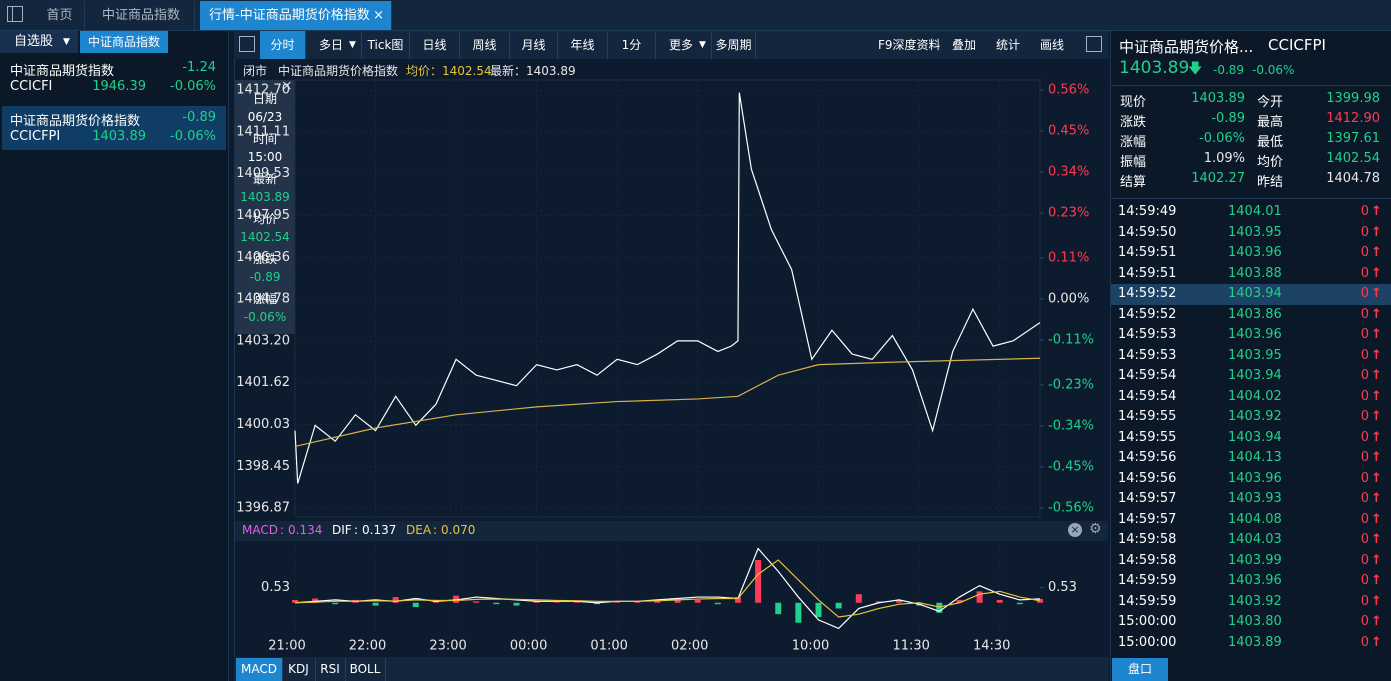  What do you see at coordinates (1353, 98) in the screenshot?
I see `stat-value: 1399.98` at bounding box center [1353, 98].